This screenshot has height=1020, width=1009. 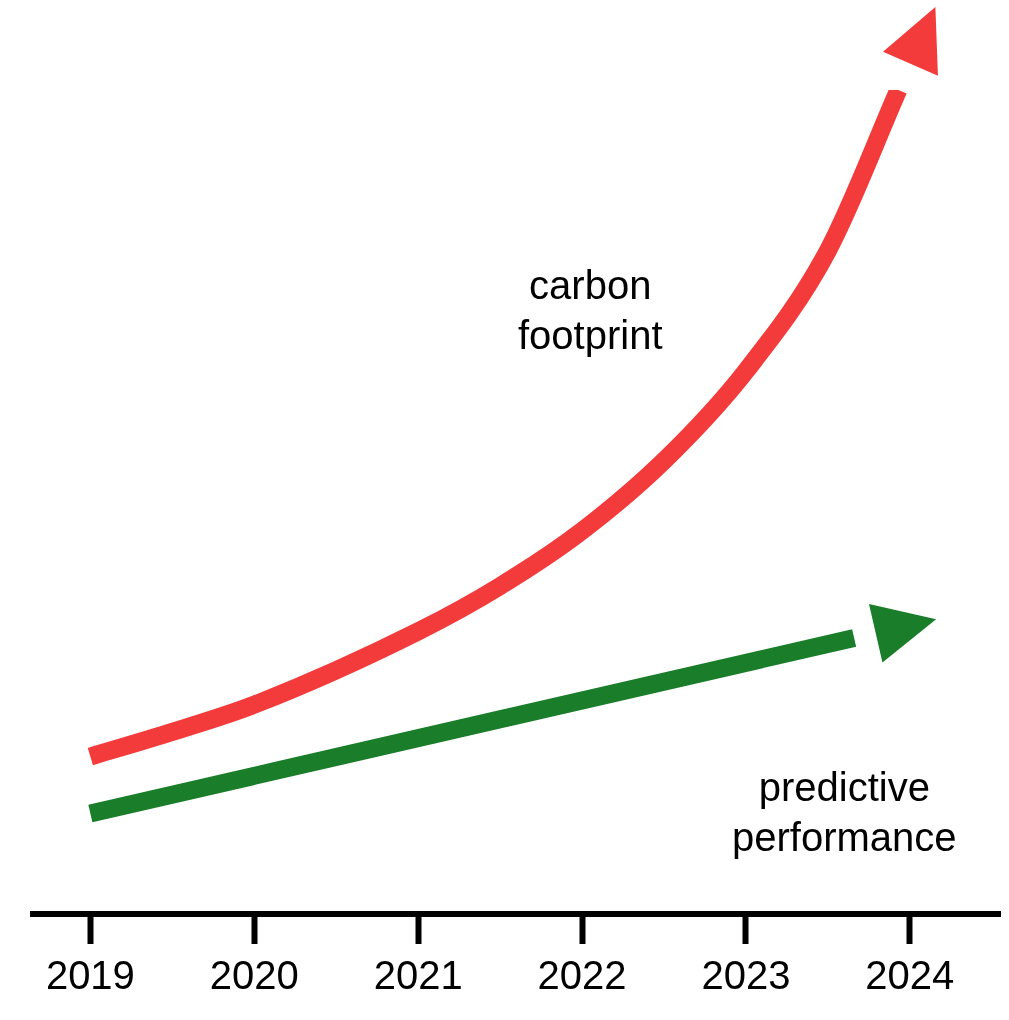 What do you see at coordinates (746, 975) in the screenshot?
I see `x-tick-label: 2023` at bounding box center [746, 975].